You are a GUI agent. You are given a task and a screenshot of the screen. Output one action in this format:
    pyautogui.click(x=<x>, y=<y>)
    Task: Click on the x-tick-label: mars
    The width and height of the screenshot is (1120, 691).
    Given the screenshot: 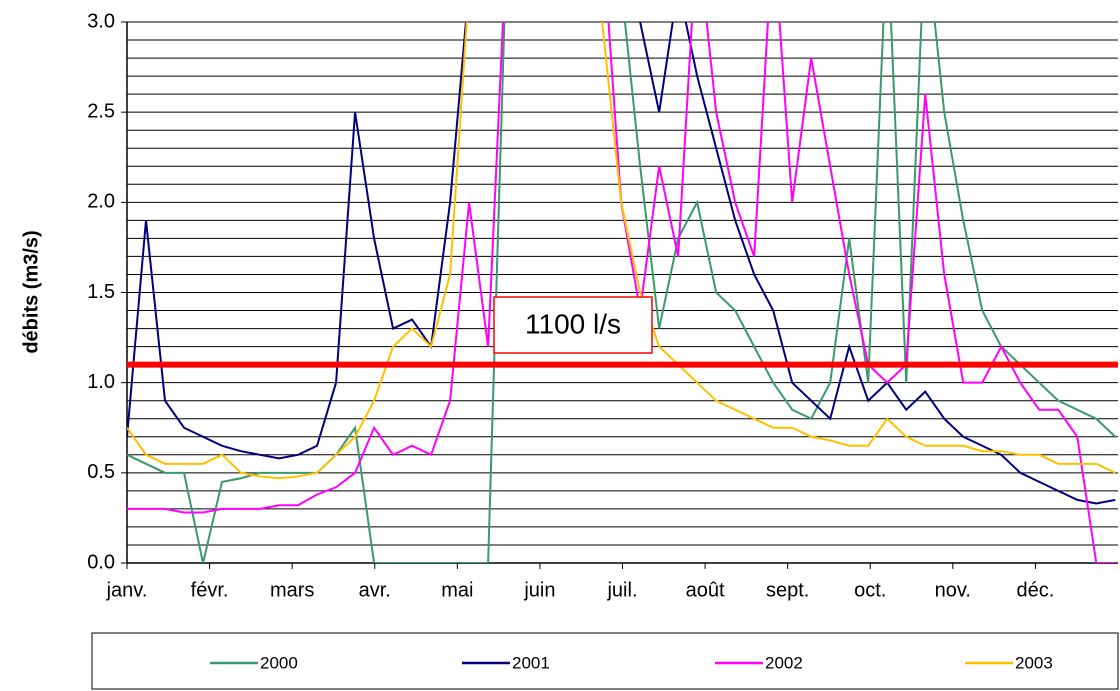 What is the action you would take?
    pyautogui.click(x=292, y=590)
    